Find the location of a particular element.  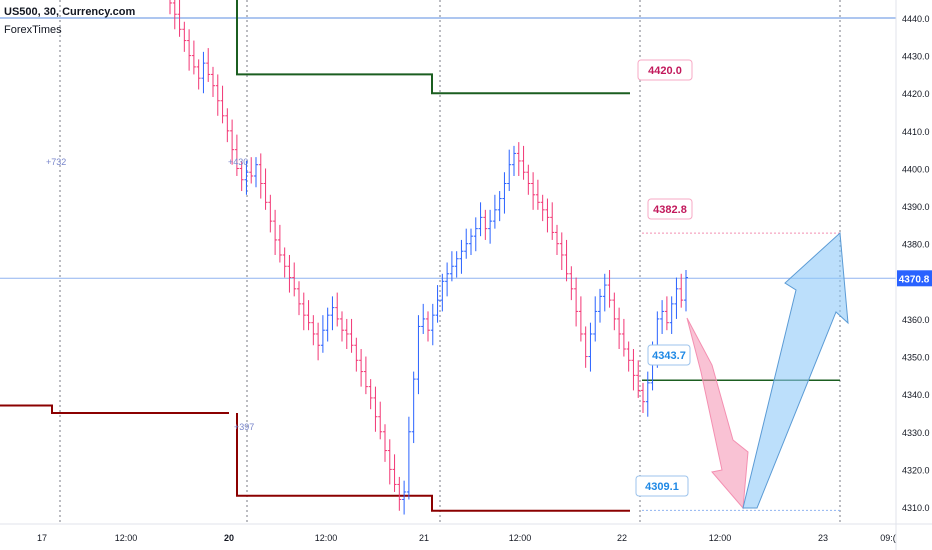

current-price-tag is located at coordinates (914, 278).